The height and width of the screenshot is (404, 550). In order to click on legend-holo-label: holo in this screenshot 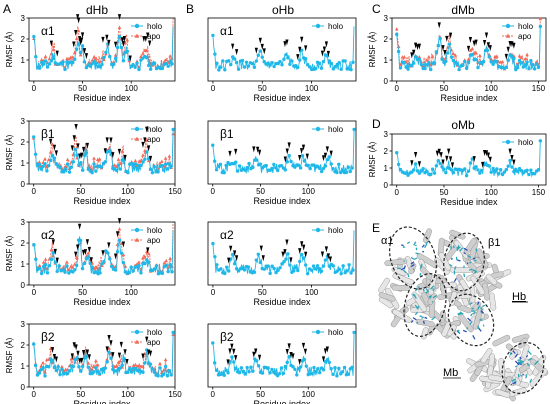, I will do `click(526, 142)`.